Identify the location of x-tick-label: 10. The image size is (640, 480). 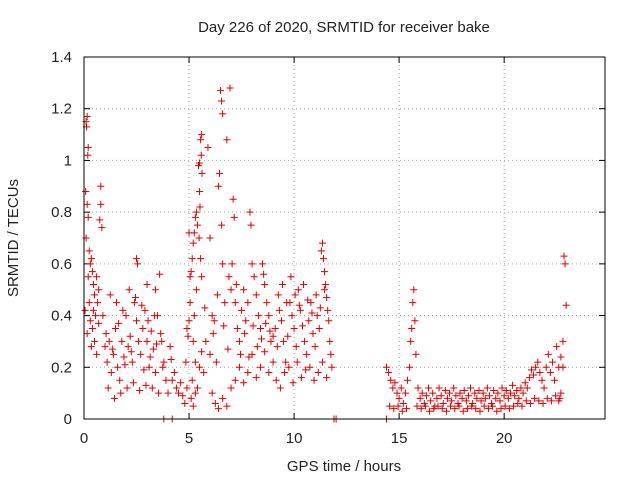
(294, 438).